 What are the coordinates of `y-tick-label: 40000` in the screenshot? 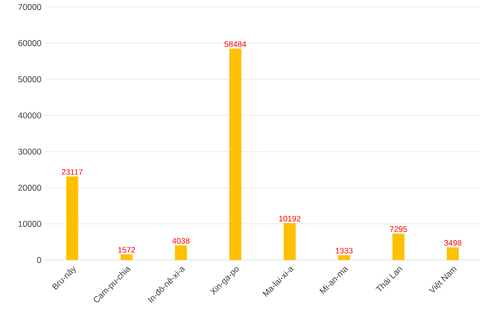 It's located at (30, 115).